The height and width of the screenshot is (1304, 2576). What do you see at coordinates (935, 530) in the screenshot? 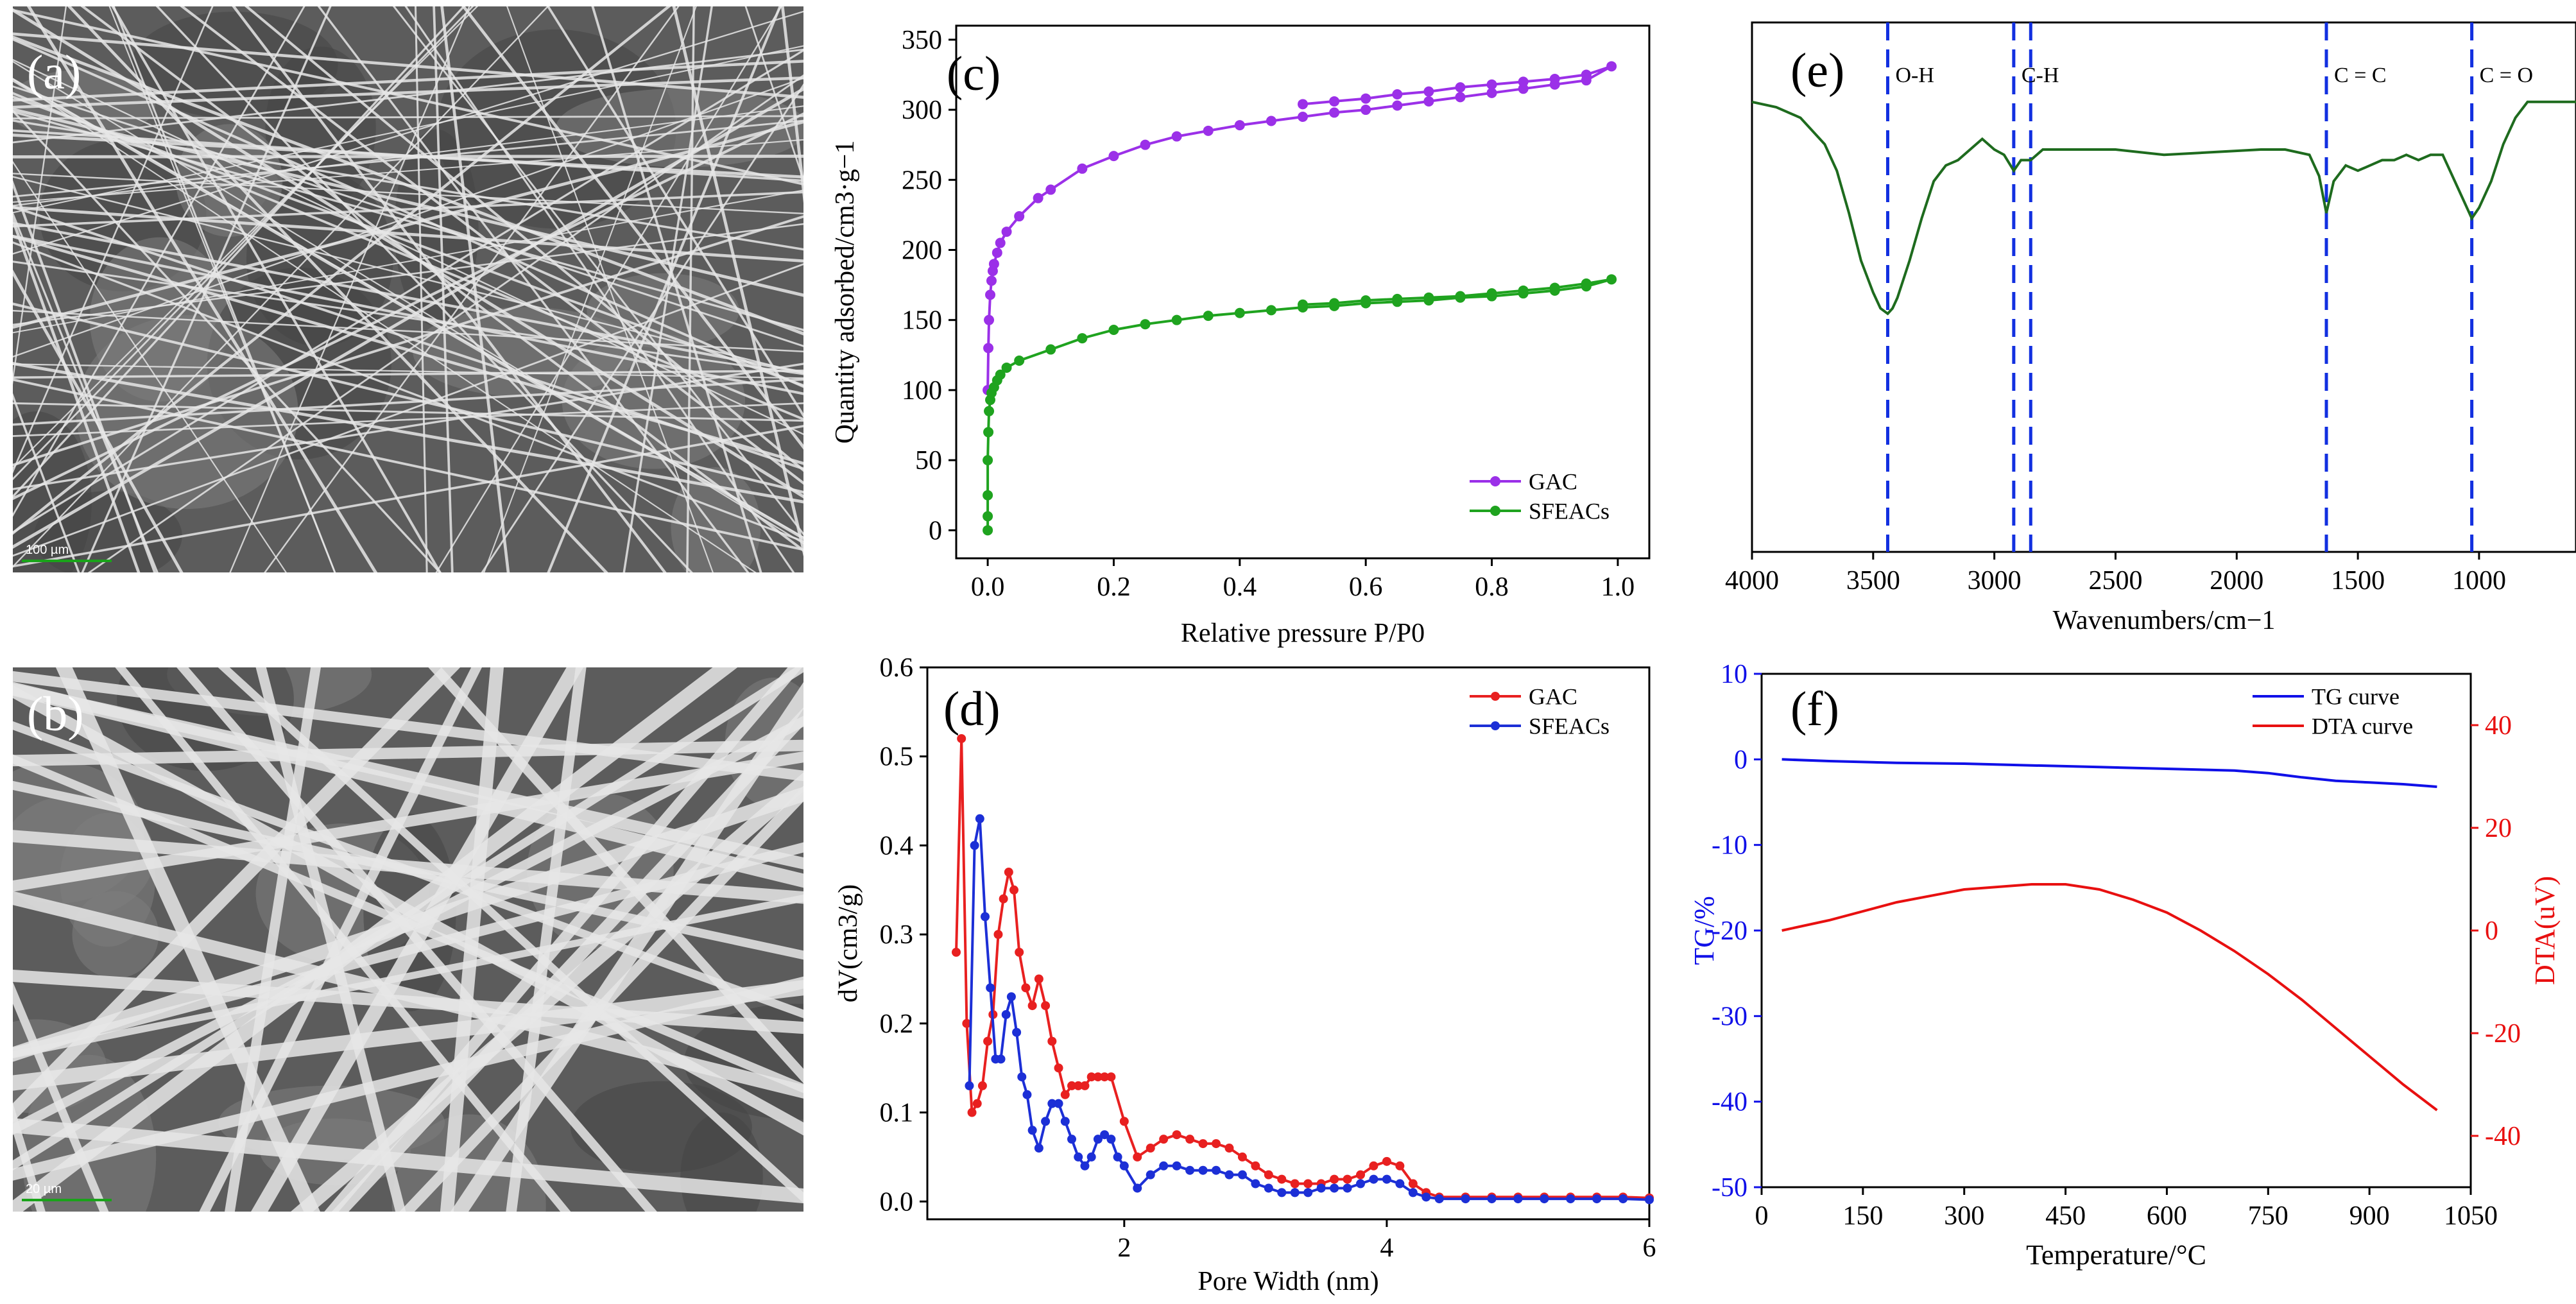
I see `y-tick-label: 0` at bounding box center [935, 530].